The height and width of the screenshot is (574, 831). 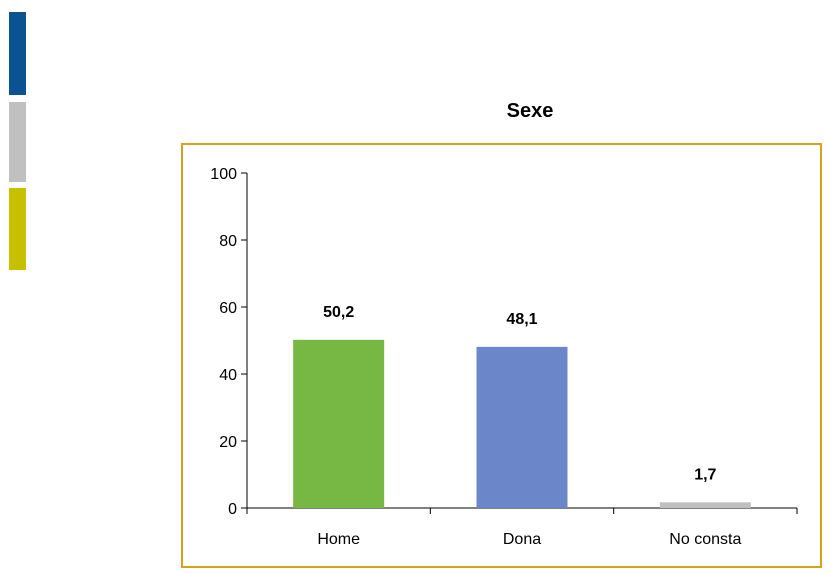 I want to click on x-category-label: Dona, so click(x=522, y=539).